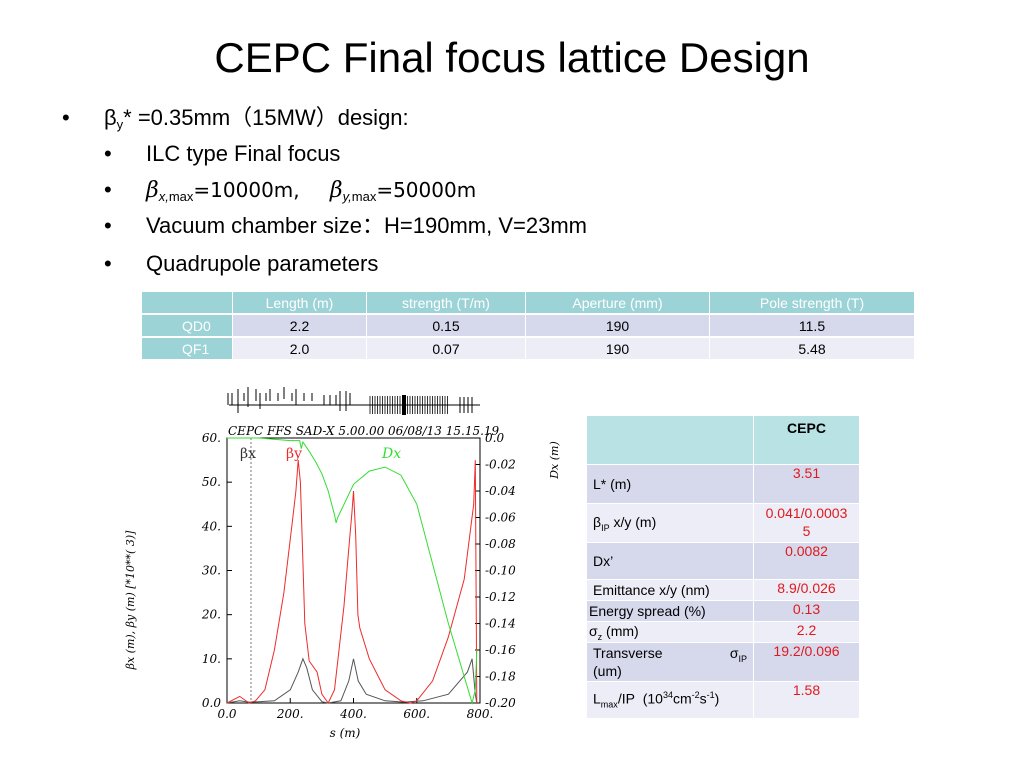  What do you see at coordinates (500, 491) in the screenshot?
I see `y2-tick-label: -0.04` at bounding box center [500, 491].